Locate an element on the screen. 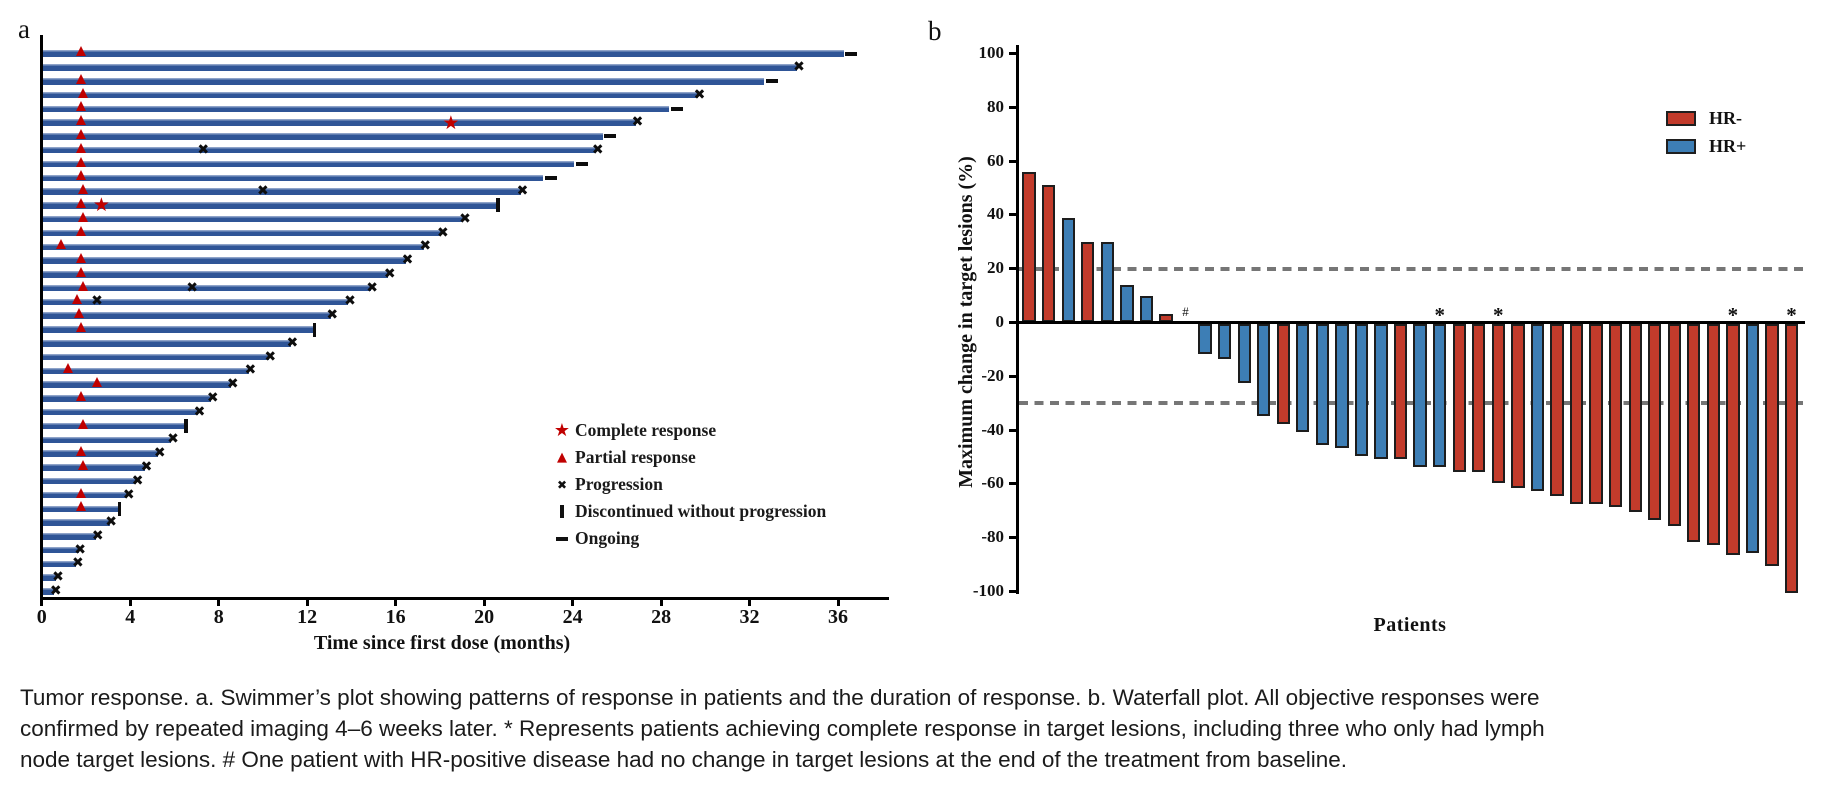  x-axis-tick-label: 12 is located at coordinates (307, 617).